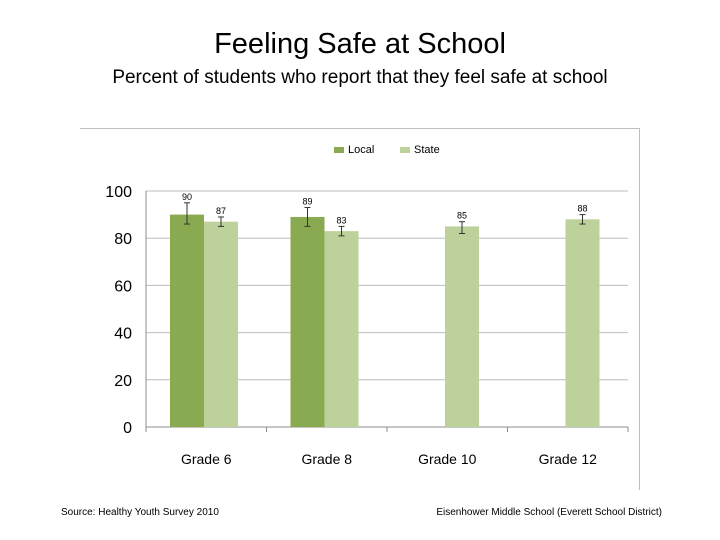 Image resolution: width=720 pixels, height=540 pixels. Describe the element at coordinates (405, 150) in the screenshot. I see `legend-swatch-state` at that location.